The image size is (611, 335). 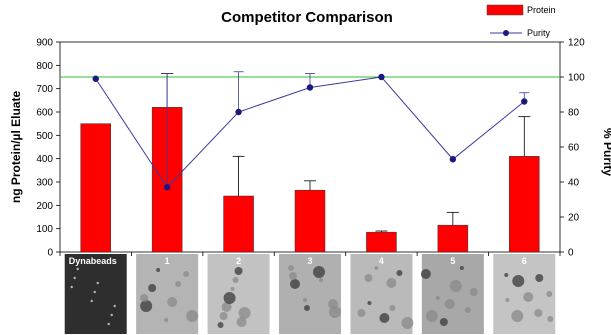 I want to click on y2-tick-label: 100, so click(x=576, y=78).